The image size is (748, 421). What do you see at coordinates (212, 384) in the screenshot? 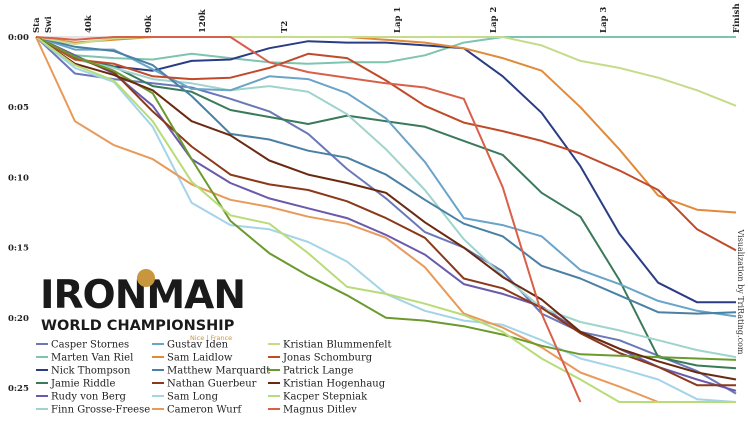
I see `legend-label: Nathan Guerbeur` at bounding box center [212, 384].